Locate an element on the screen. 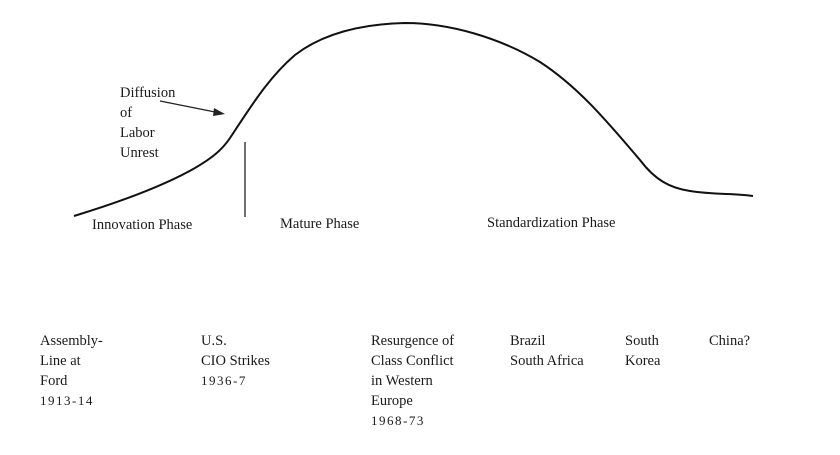 The width and height of the screenshot is (840, 455). example-line: China? is located at coordinates (730, 341).